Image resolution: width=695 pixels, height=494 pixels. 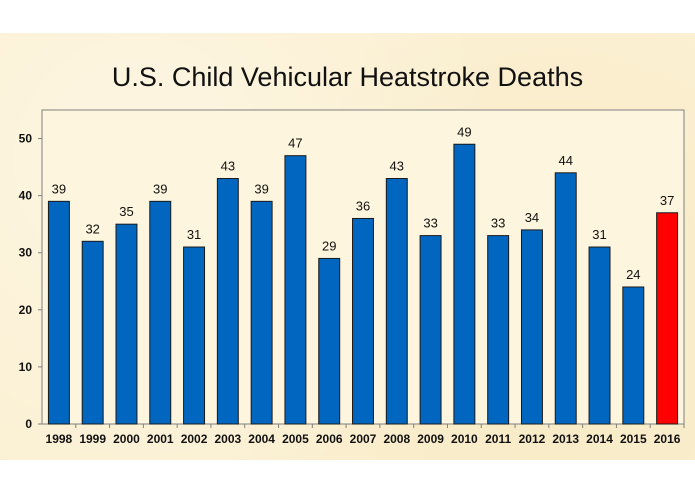 I want to click on bar-2010, so click(x=464, y=284).